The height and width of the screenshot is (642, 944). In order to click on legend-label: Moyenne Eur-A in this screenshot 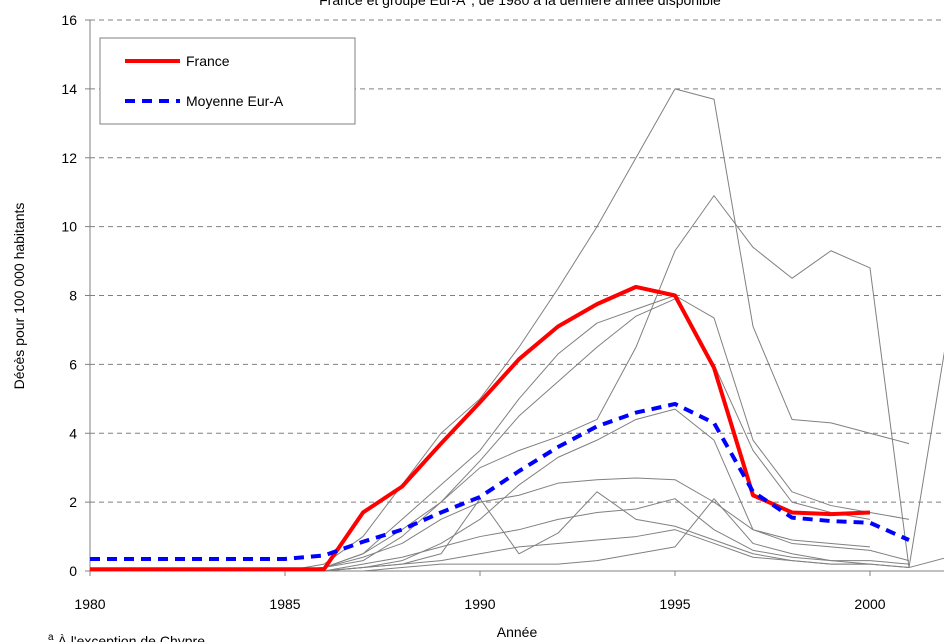, I will do `click(235, 101)`.